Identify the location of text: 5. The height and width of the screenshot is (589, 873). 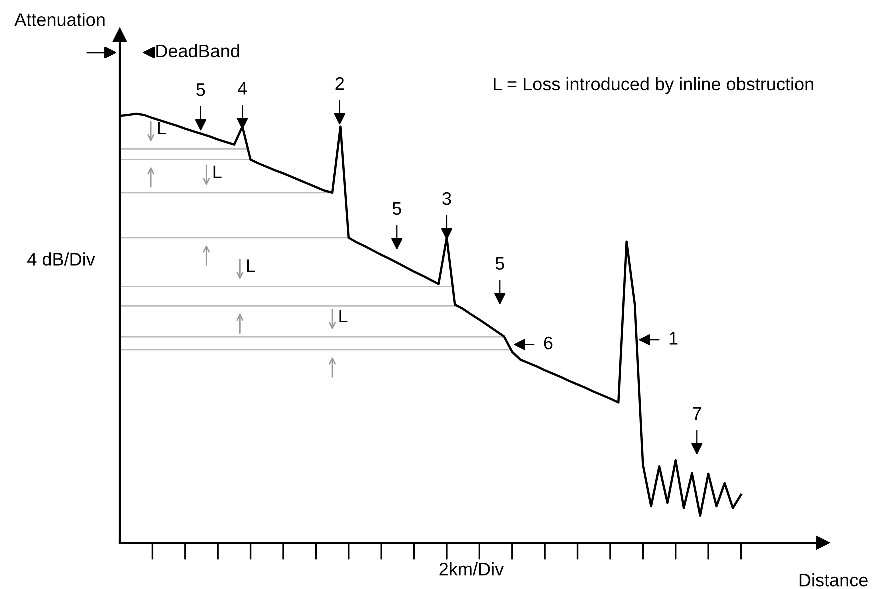
(201, 90).